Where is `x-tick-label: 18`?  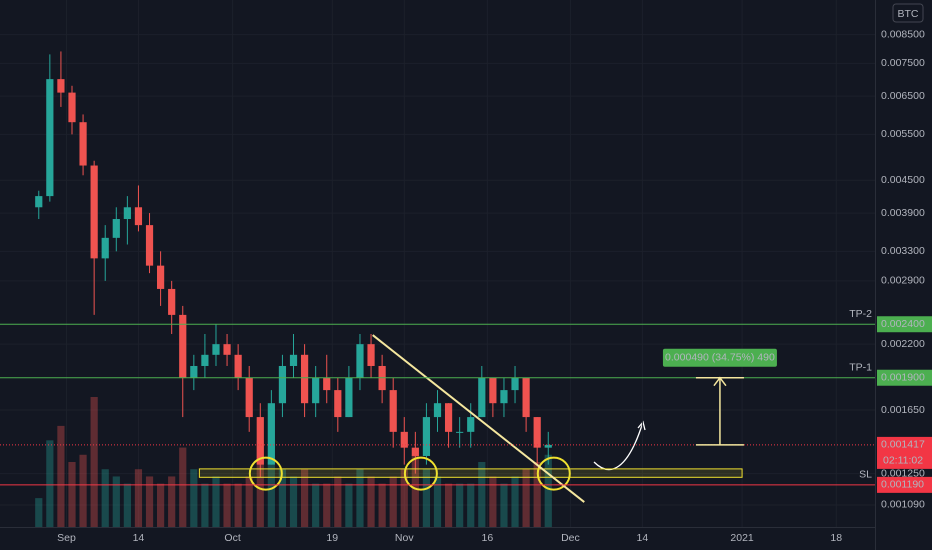 x-tick-label: 18 is located at coordinates (836, 538).